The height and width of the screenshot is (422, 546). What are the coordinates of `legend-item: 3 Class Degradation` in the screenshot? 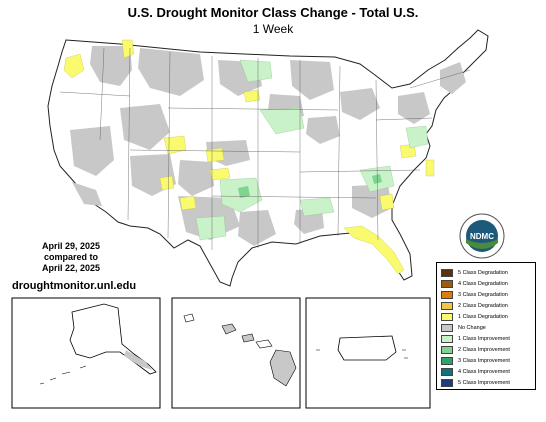 It's located at (474, 294).